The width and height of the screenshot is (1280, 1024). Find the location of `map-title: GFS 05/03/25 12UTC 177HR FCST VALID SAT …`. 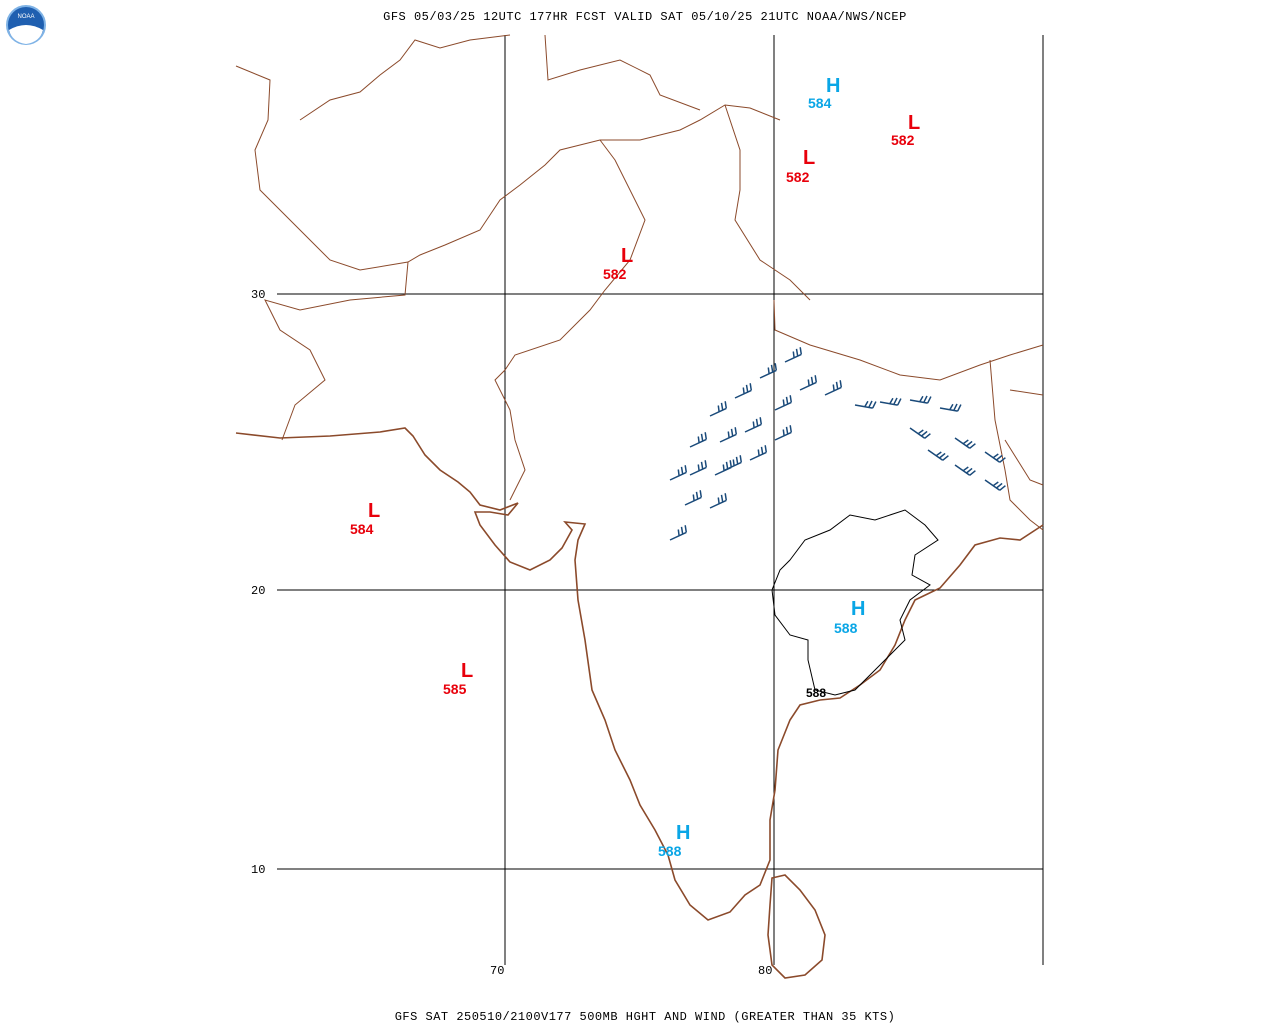

map-title: GFS 05/03/25 12UTC 177HR FCST VALID SAT … is located at coordinates (645, 17).